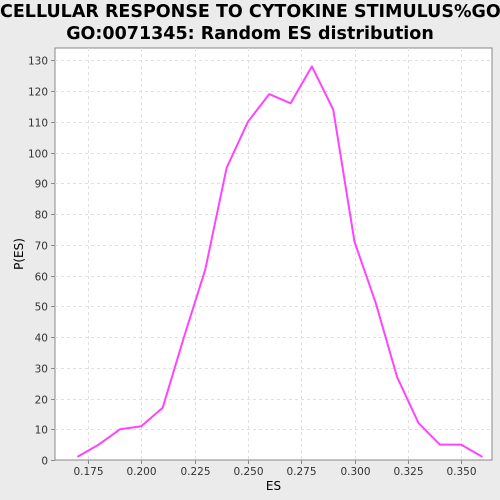  What do you see at coordinates (461, 472) in the screenshot?
I see `x-tick-label: 0.350` at bounding box center [461, 472].